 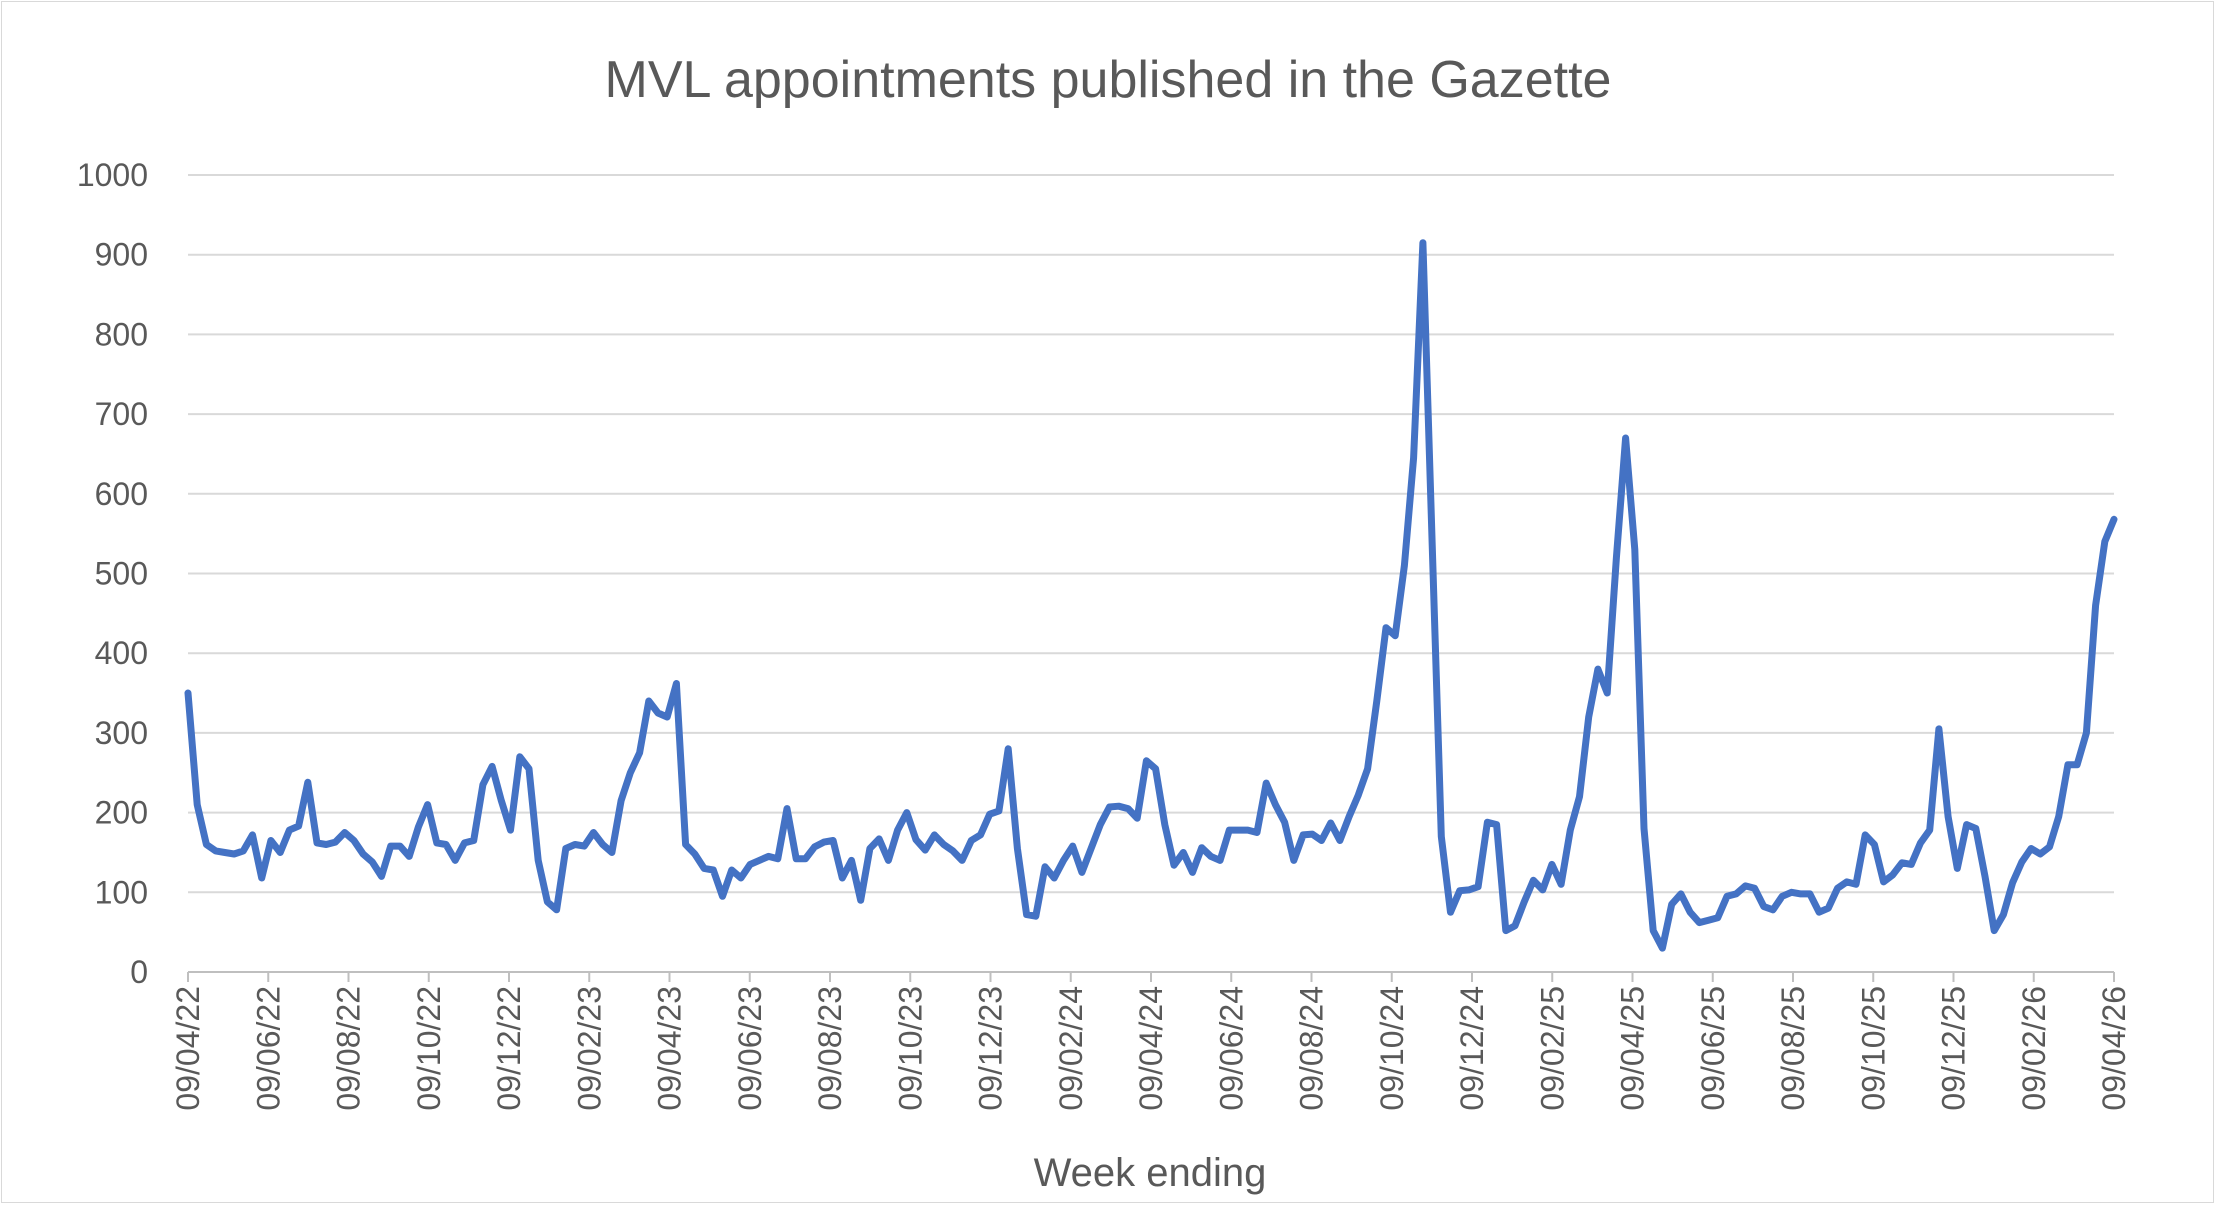 What do you see at coordinates (121, 574) in the screenshot?
I see `y-tick-label: 500` at bounding box center [121, 574].